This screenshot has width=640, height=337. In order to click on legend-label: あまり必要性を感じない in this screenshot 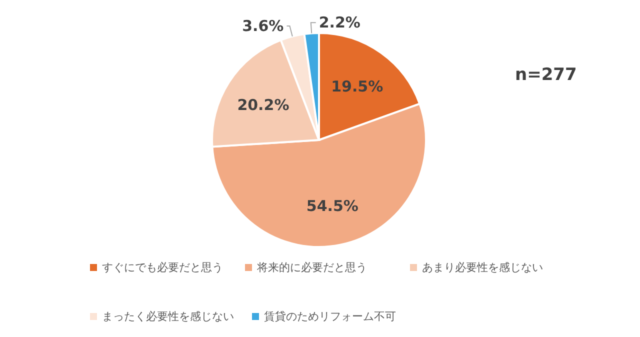, I will do `click(482, 267)`.